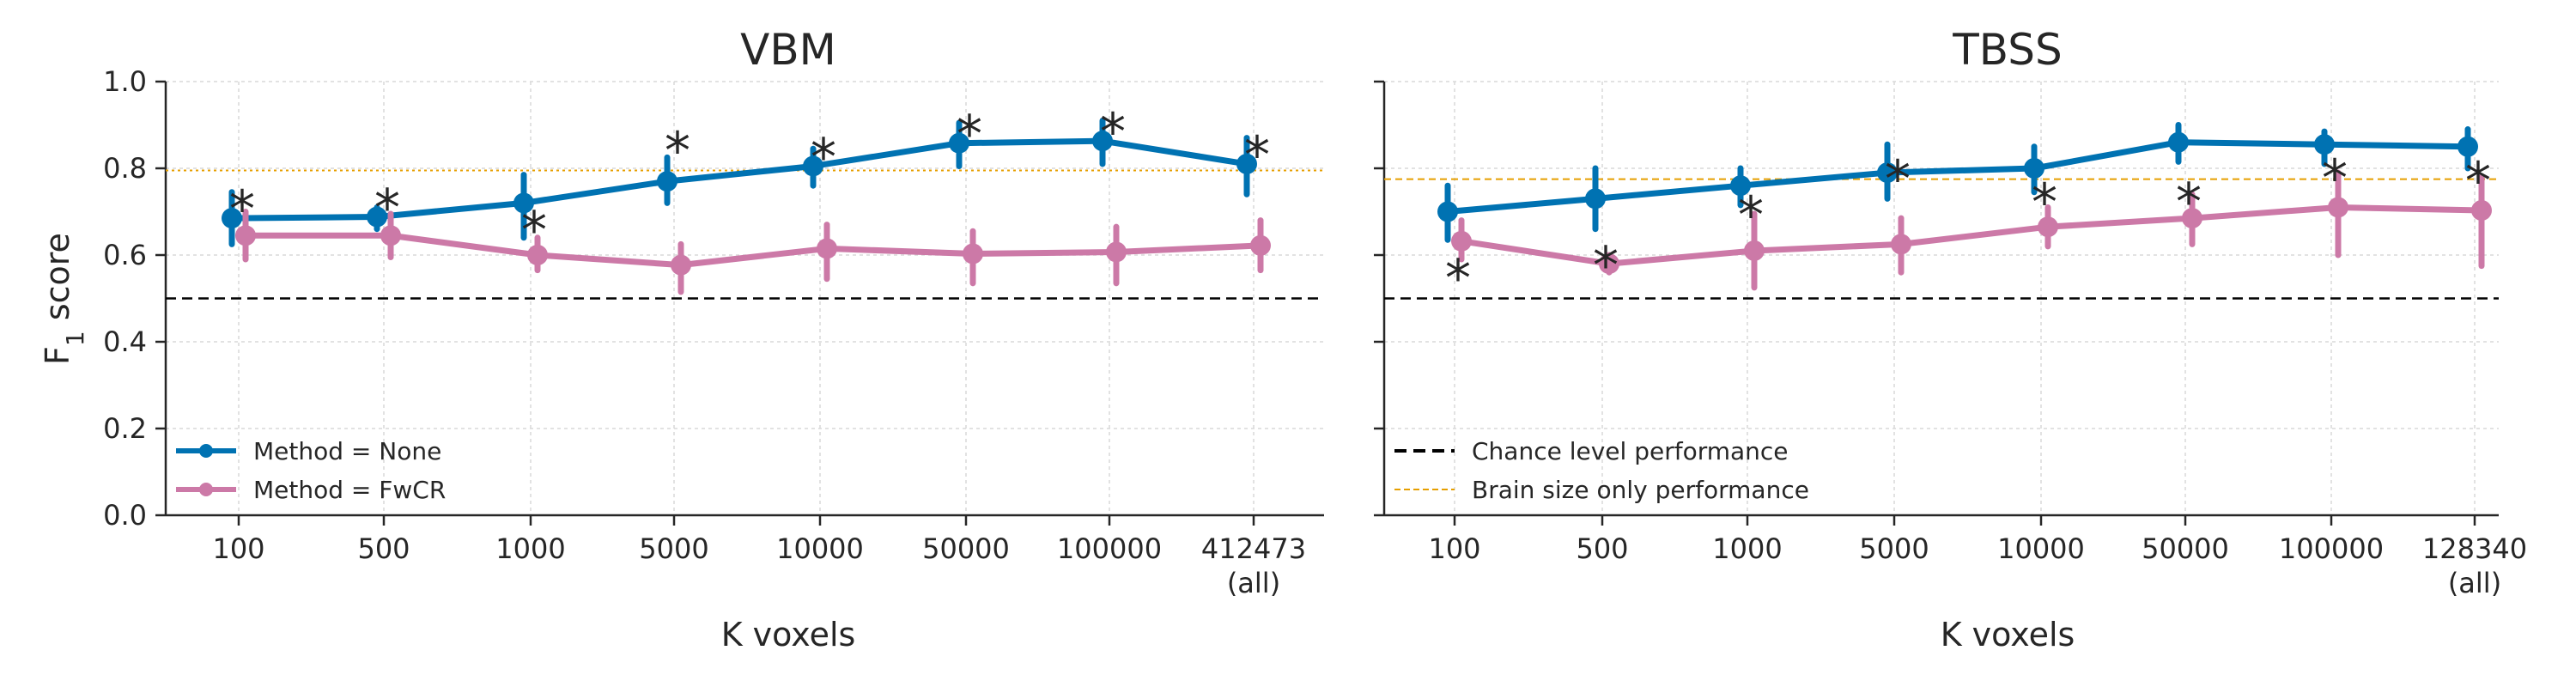  I want to click on y-tick-label: 0.8, so click(125, 168).